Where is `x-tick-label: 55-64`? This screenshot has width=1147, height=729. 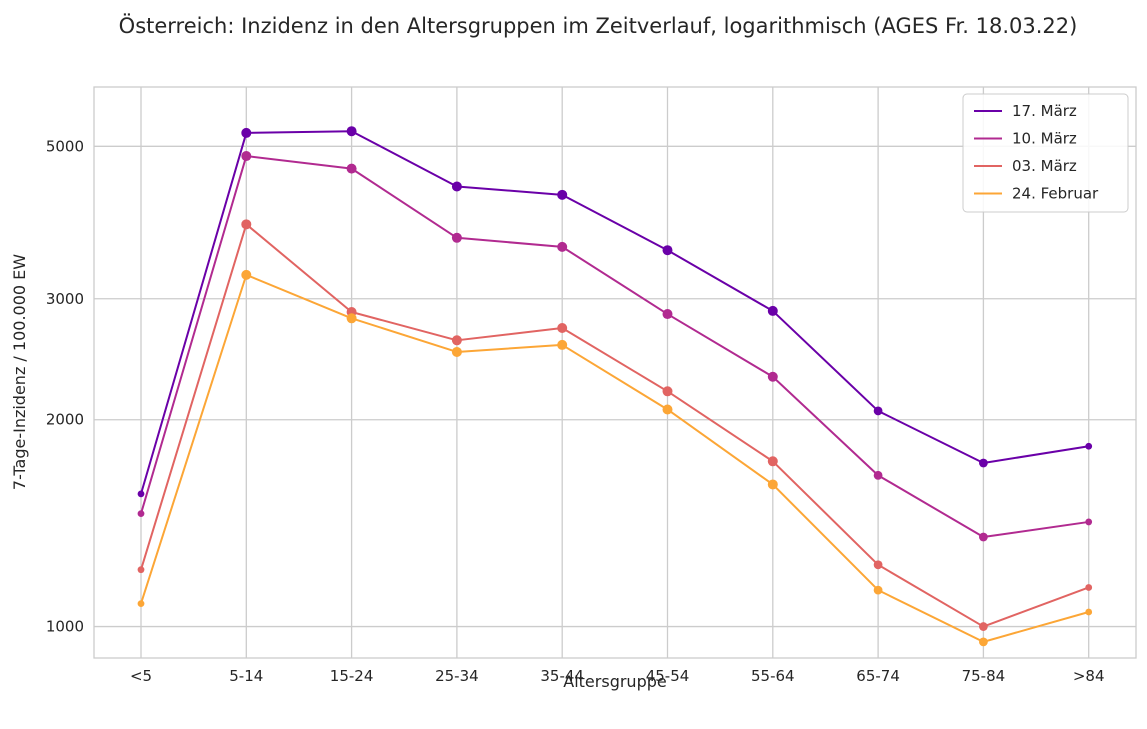 x-tick-label: 55-64 is located at coordinates (773, 676).